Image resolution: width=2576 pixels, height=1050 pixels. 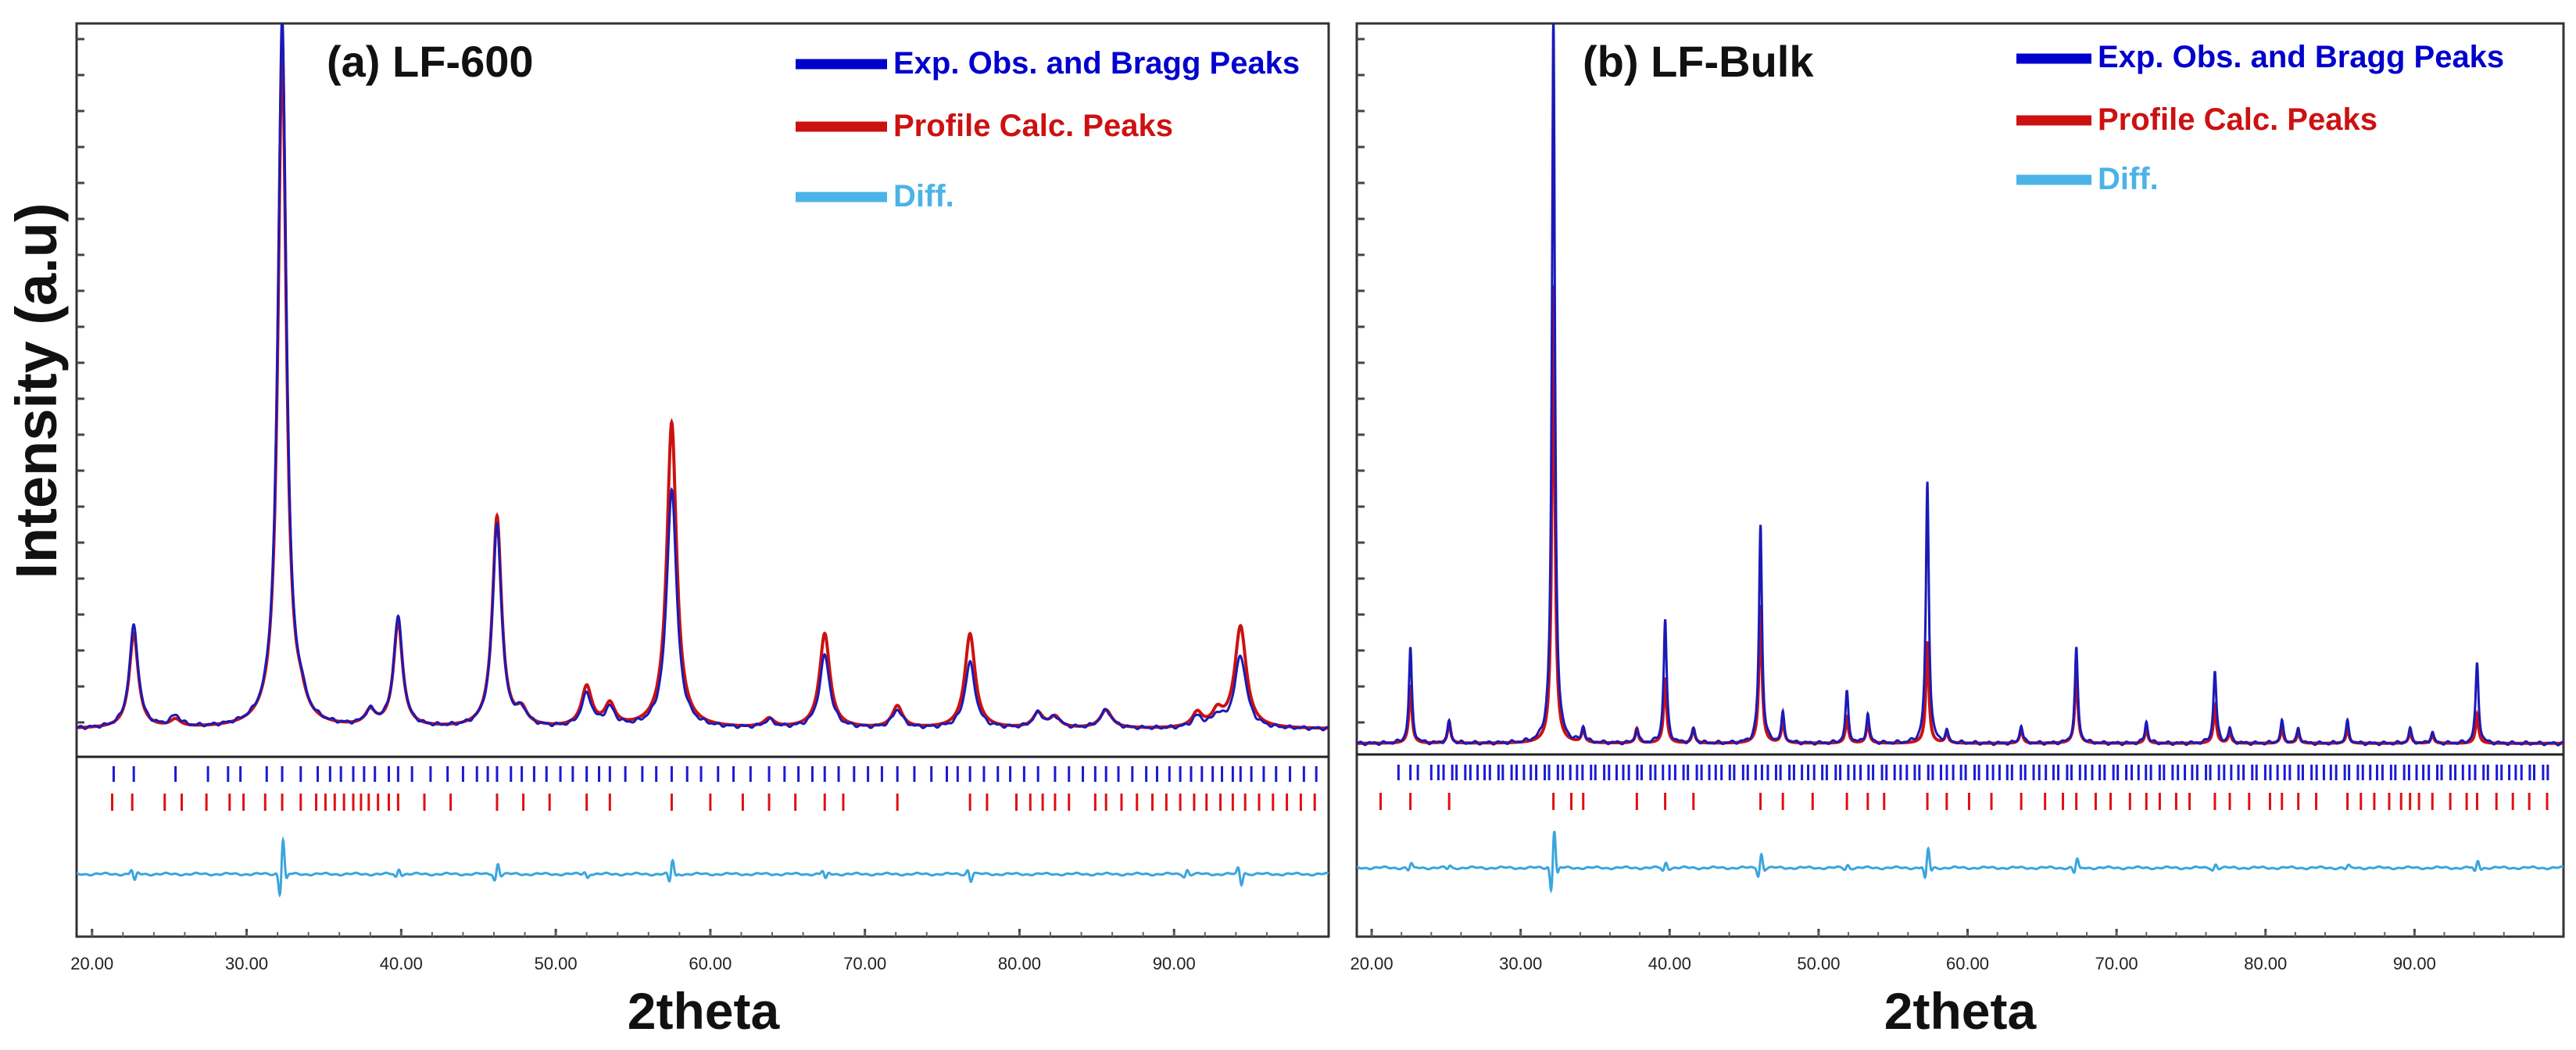 I want to click on panel-b-x-axis-label: 2theta, so click(x=1961, y=1011).